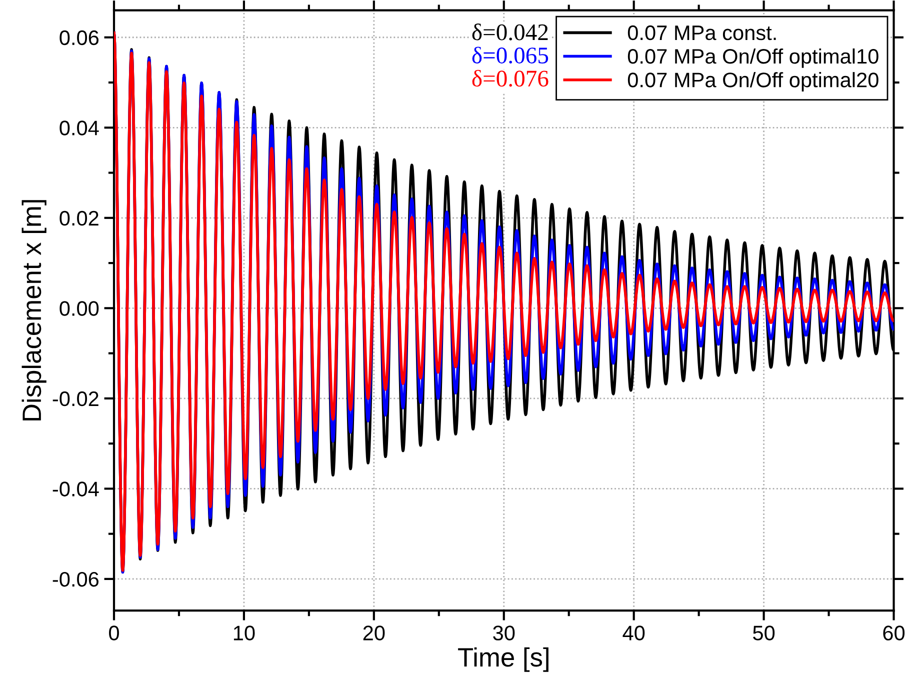 The height and width of the screenshot is (686, 912). I want to click on legend-label: 0.07 MPa On/Off optimal10, so click(753, 58).